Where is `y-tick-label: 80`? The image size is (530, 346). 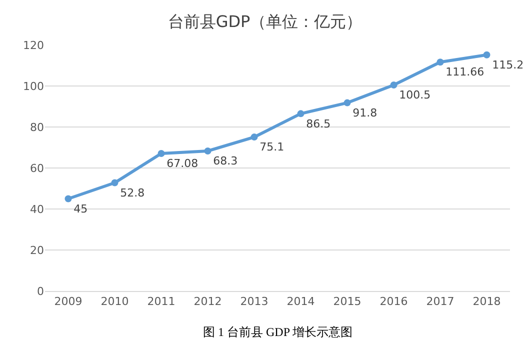 y-tick-label: 80 is located at coordinates (37, 127).